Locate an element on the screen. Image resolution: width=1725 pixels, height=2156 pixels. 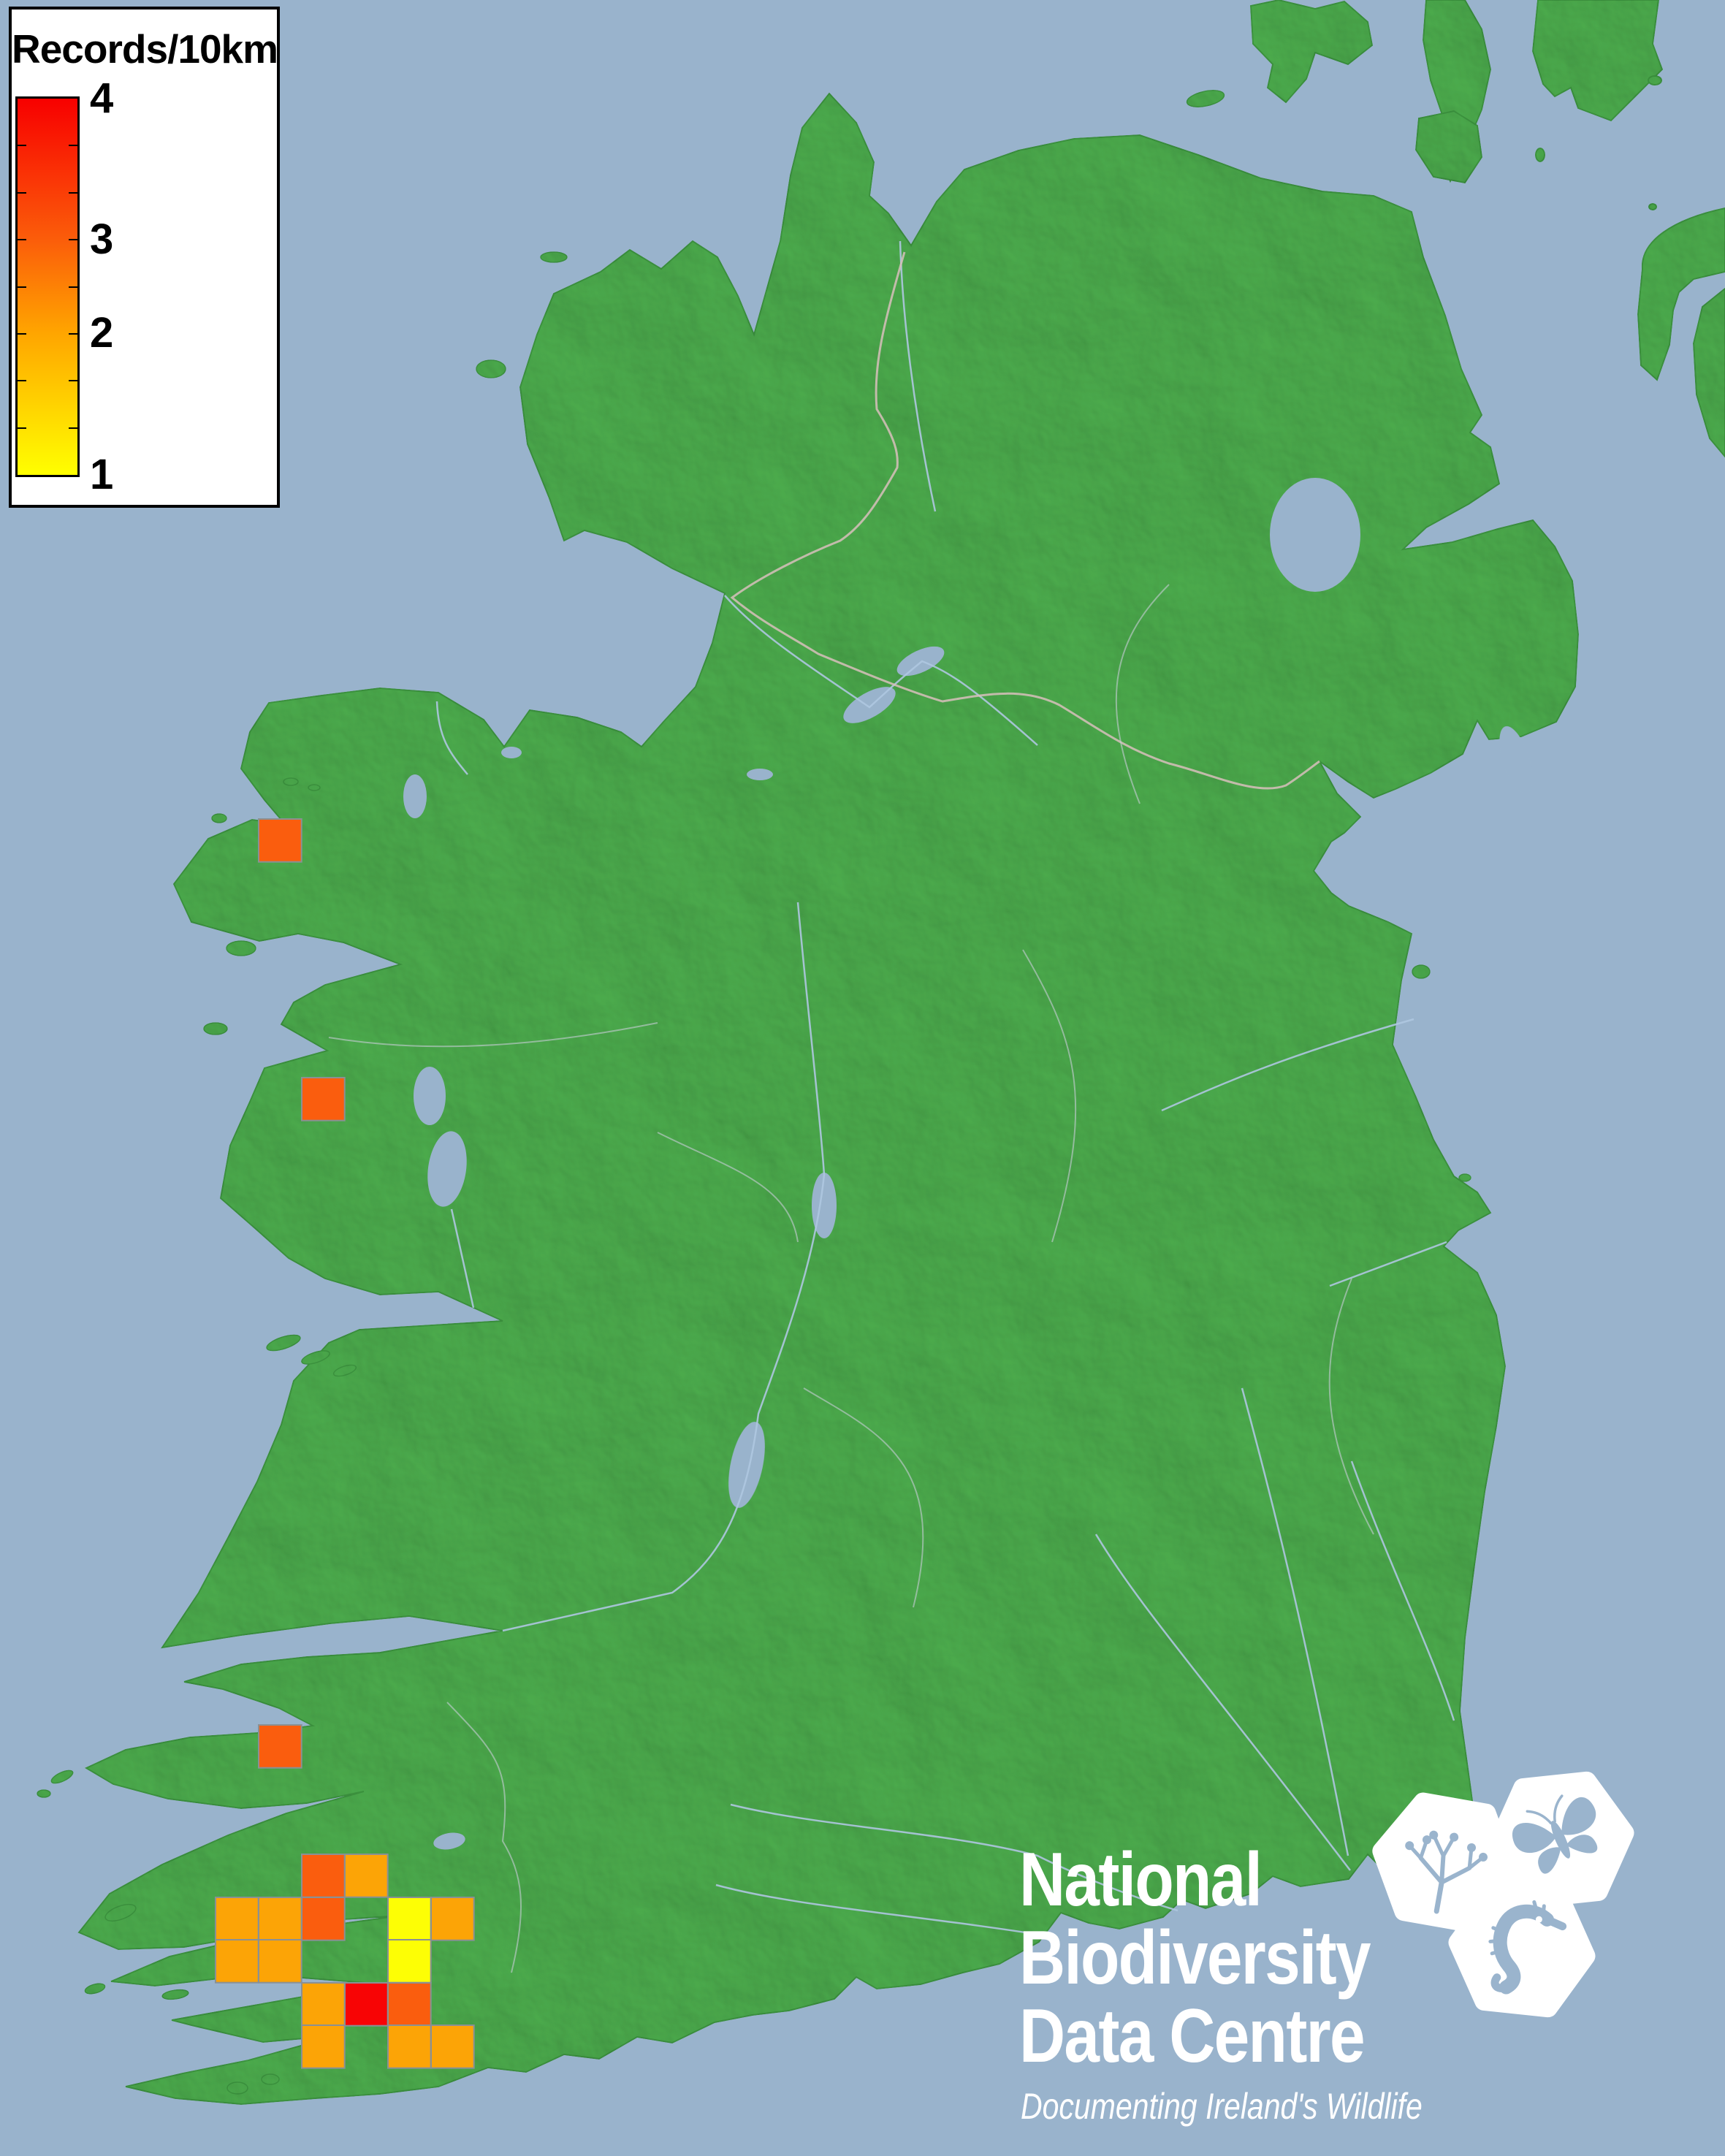
legend-tick-label: 4 is located at coordinates (102, 98).